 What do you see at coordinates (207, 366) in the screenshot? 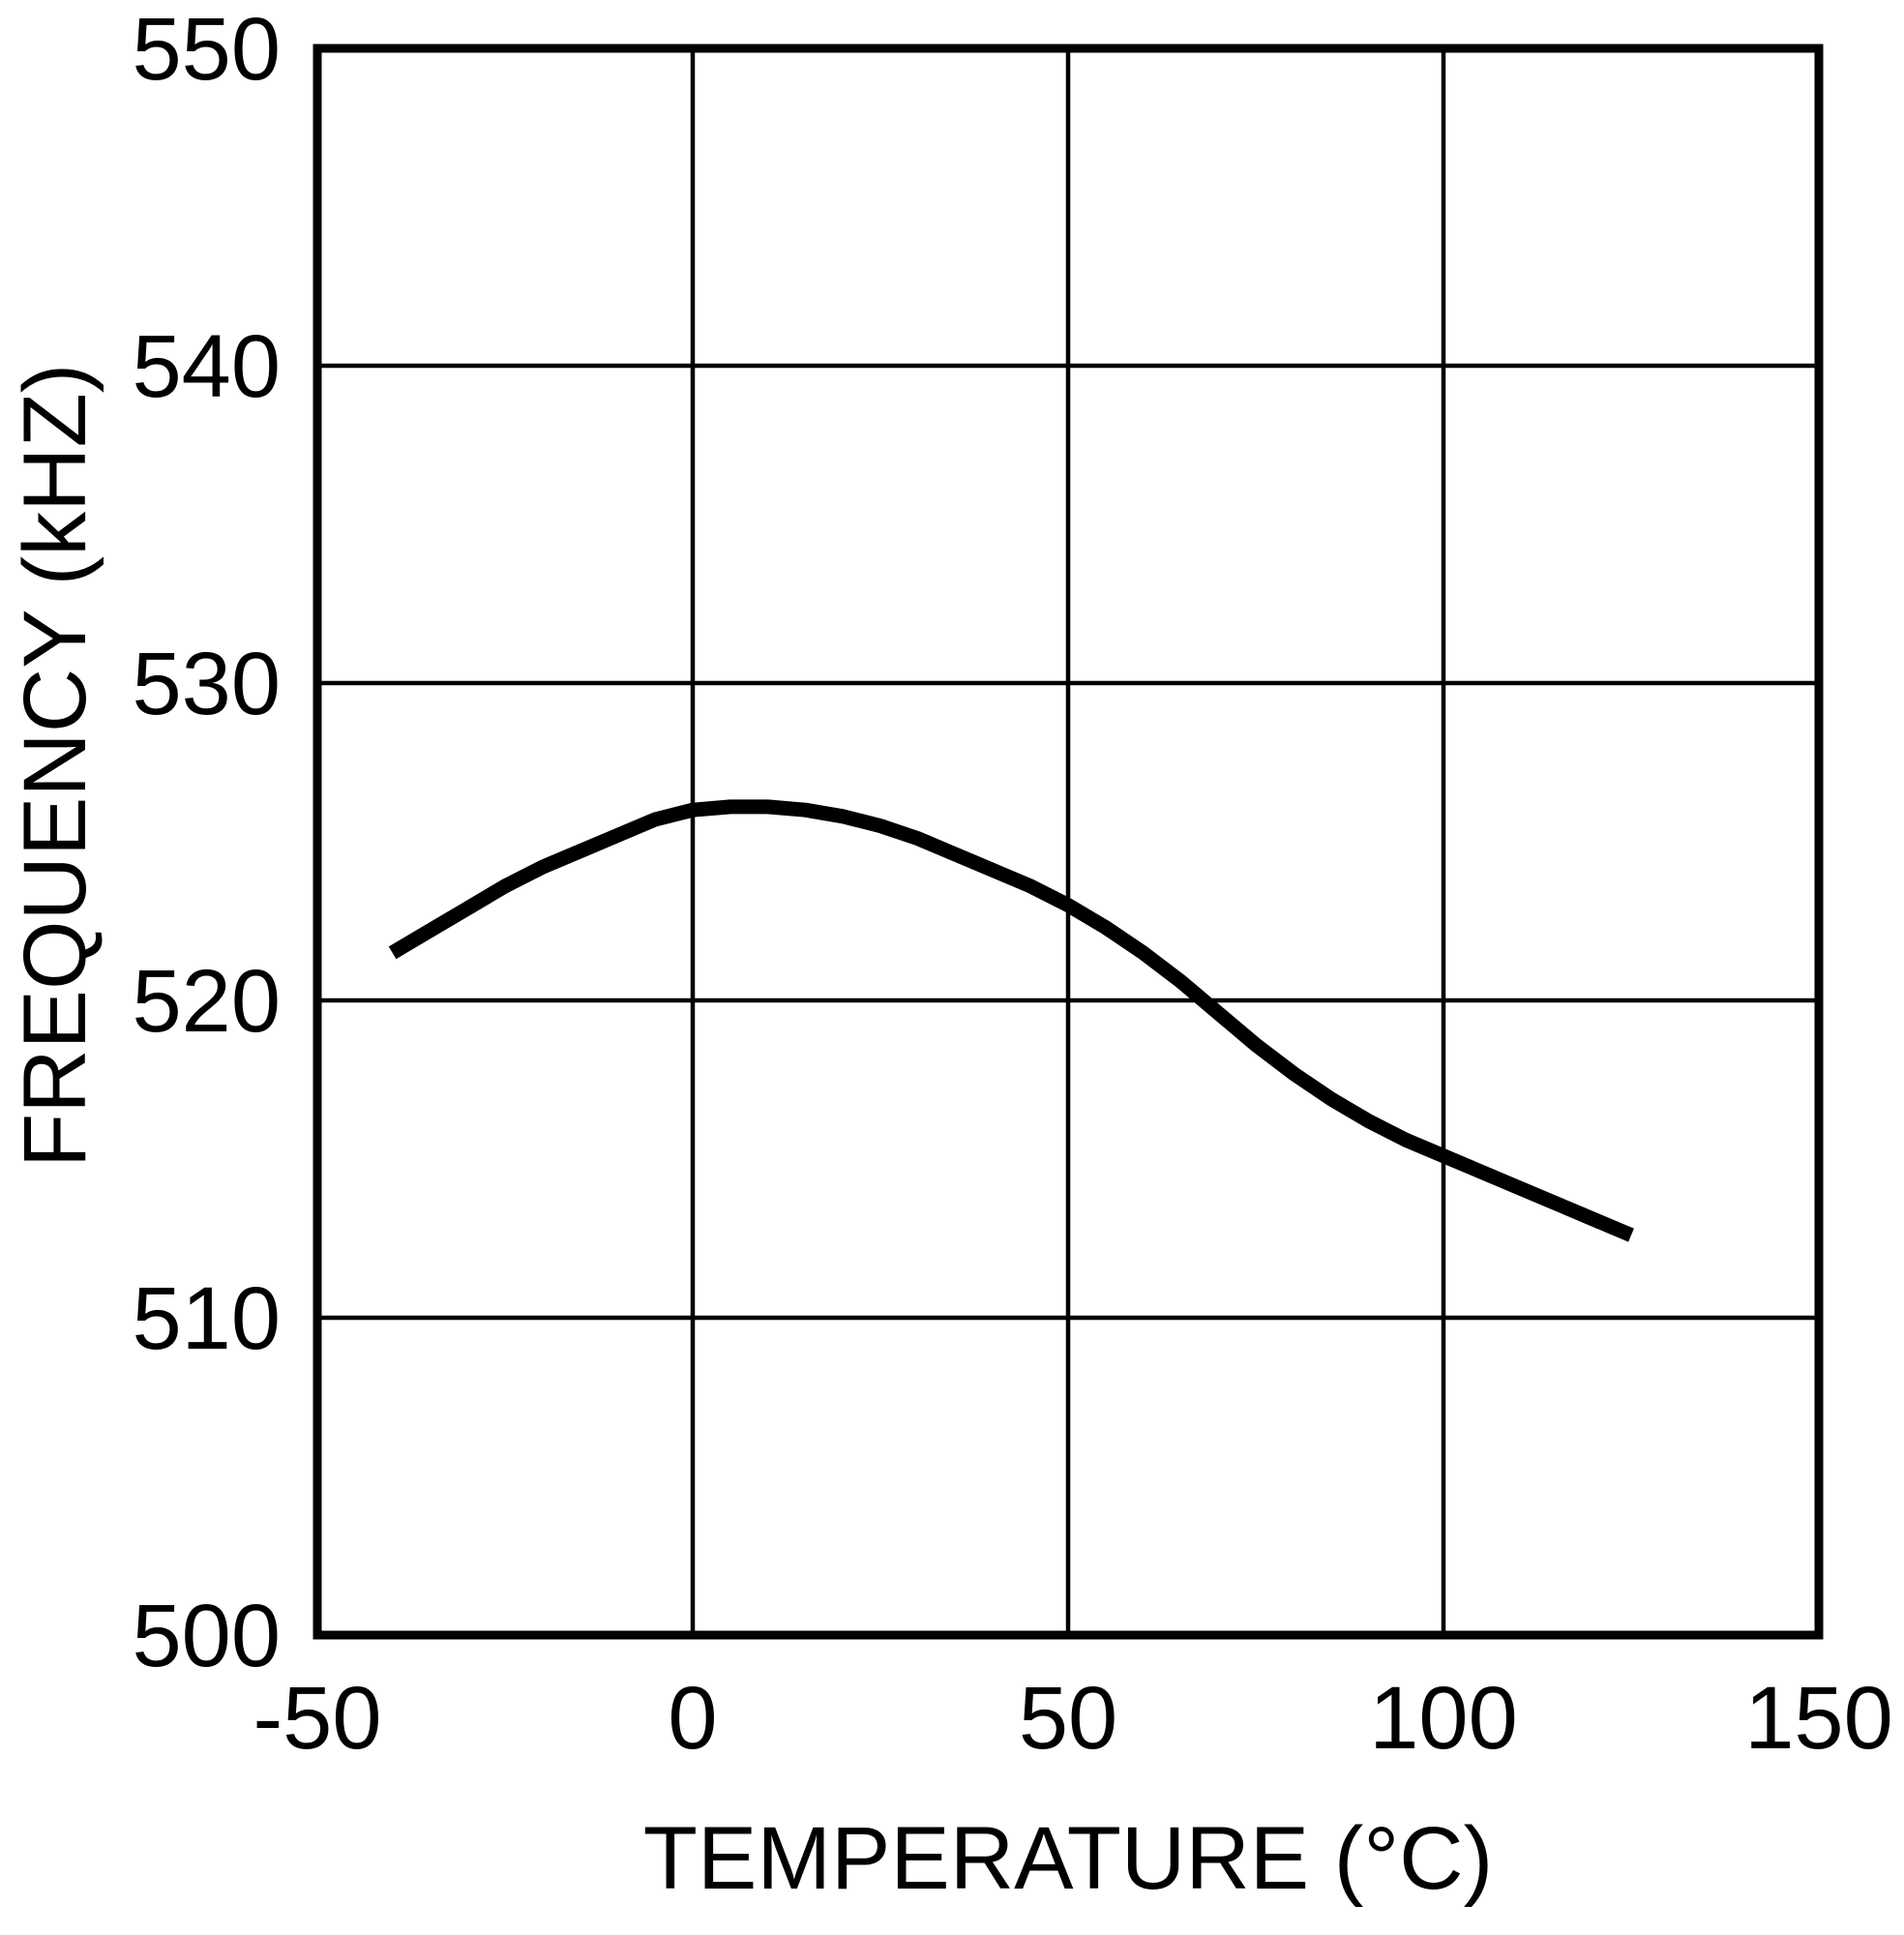
I see `y-tick-label-540: 540` at bounding box center [207, 366].